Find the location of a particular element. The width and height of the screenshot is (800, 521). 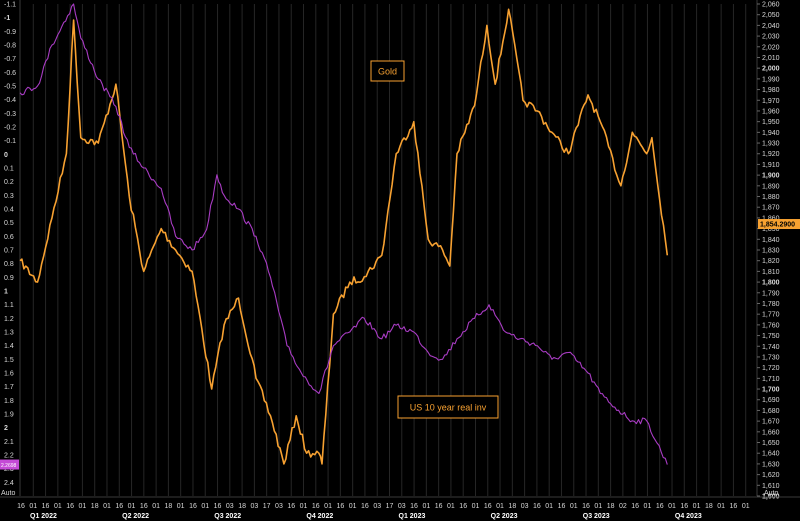

right-axis-tick-label: 1,700 is located at coordinates (771, 390).